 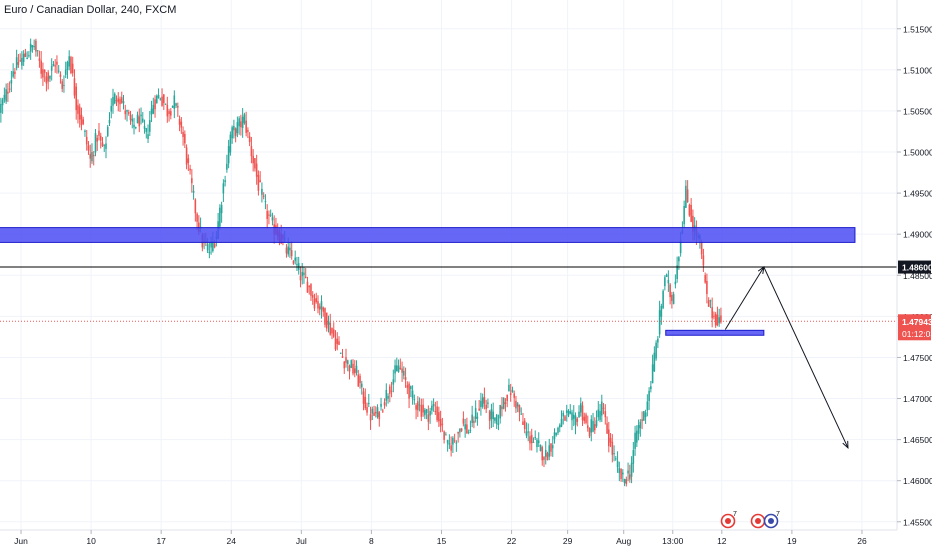 I want to click on current-price-tag-bg, so click(x=914, y=327).